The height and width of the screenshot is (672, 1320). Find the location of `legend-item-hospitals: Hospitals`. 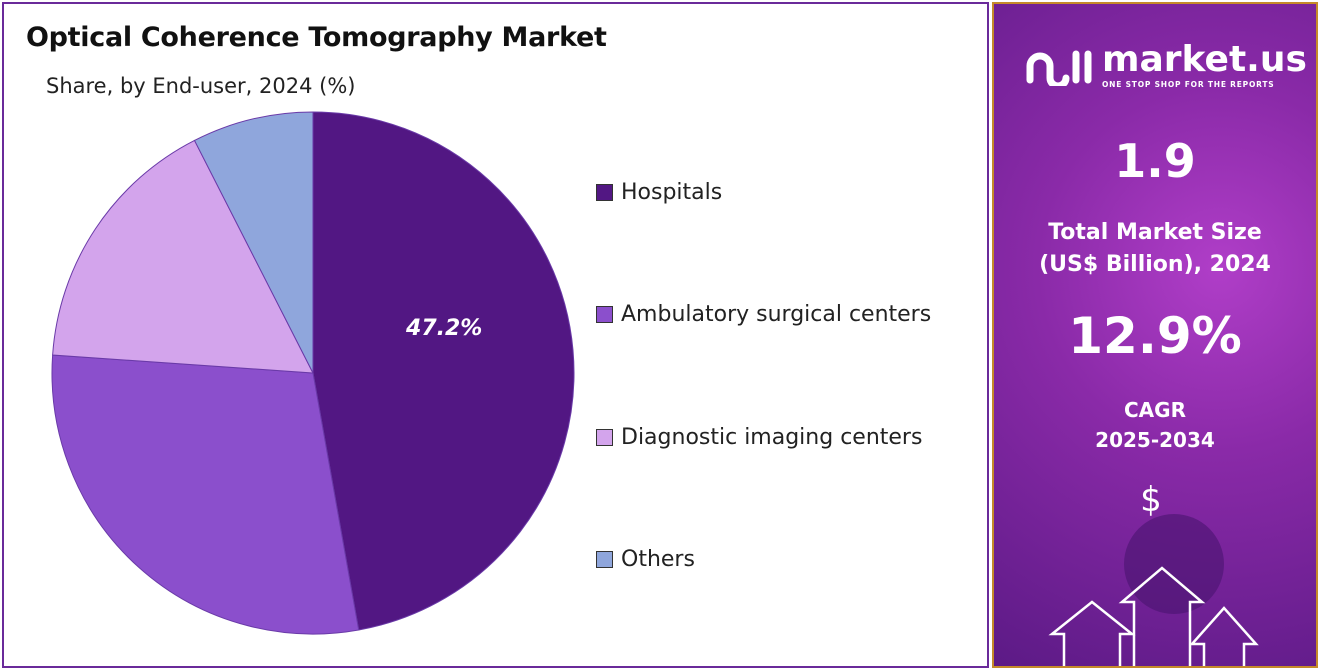

legend-item-hospitals: Hospitals is located at coordinates (659, 192).